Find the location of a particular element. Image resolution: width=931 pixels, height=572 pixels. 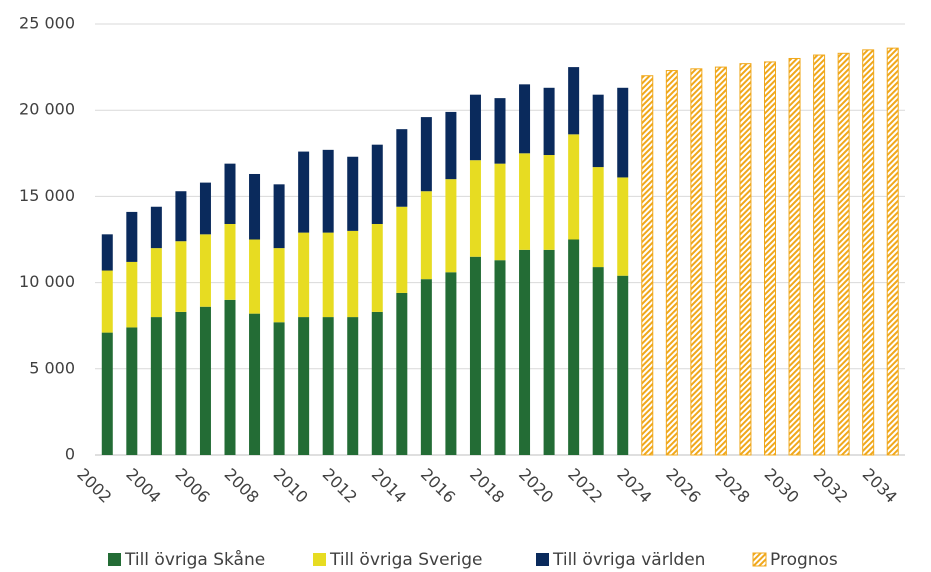

x-tick-label: 2008 is located at coordinates (242, 486).